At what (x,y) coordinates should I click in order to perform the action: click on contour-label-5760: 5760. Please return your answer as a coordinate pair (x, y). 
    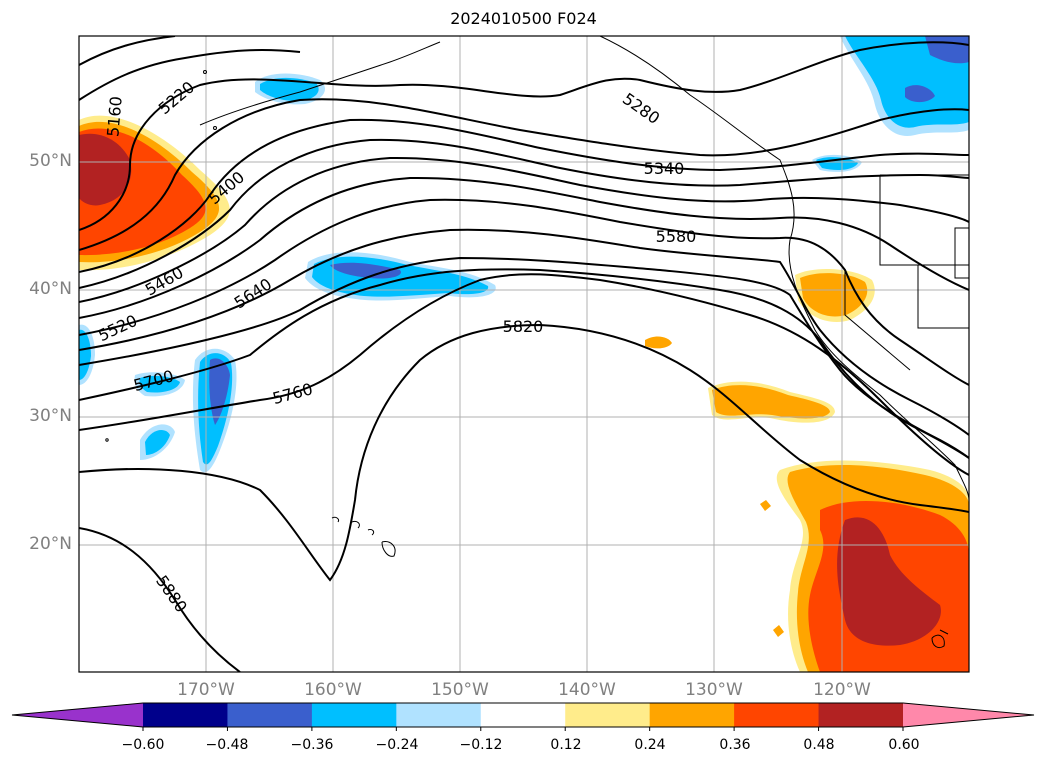
    Looking at the image, I should click on (292, 393).